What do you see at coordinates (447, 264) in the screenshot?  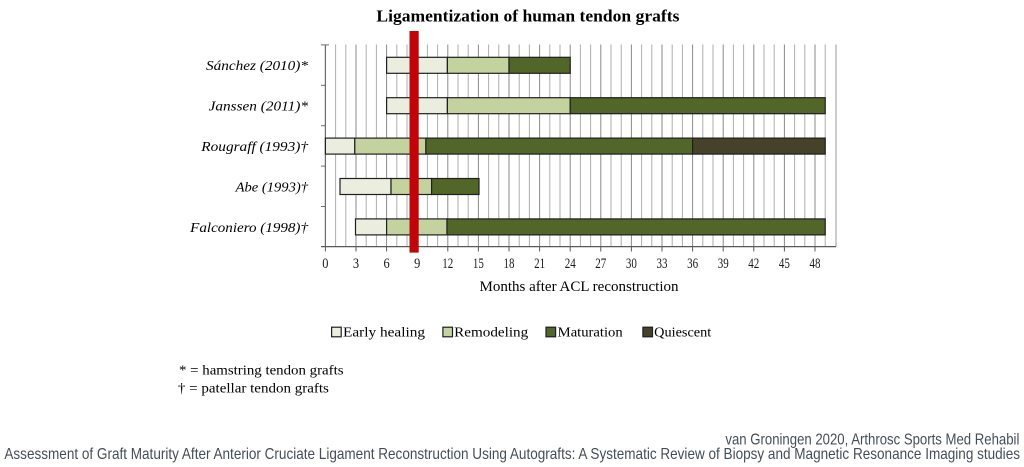 I see `svg-text: 12` at bounding box center [447, 264].